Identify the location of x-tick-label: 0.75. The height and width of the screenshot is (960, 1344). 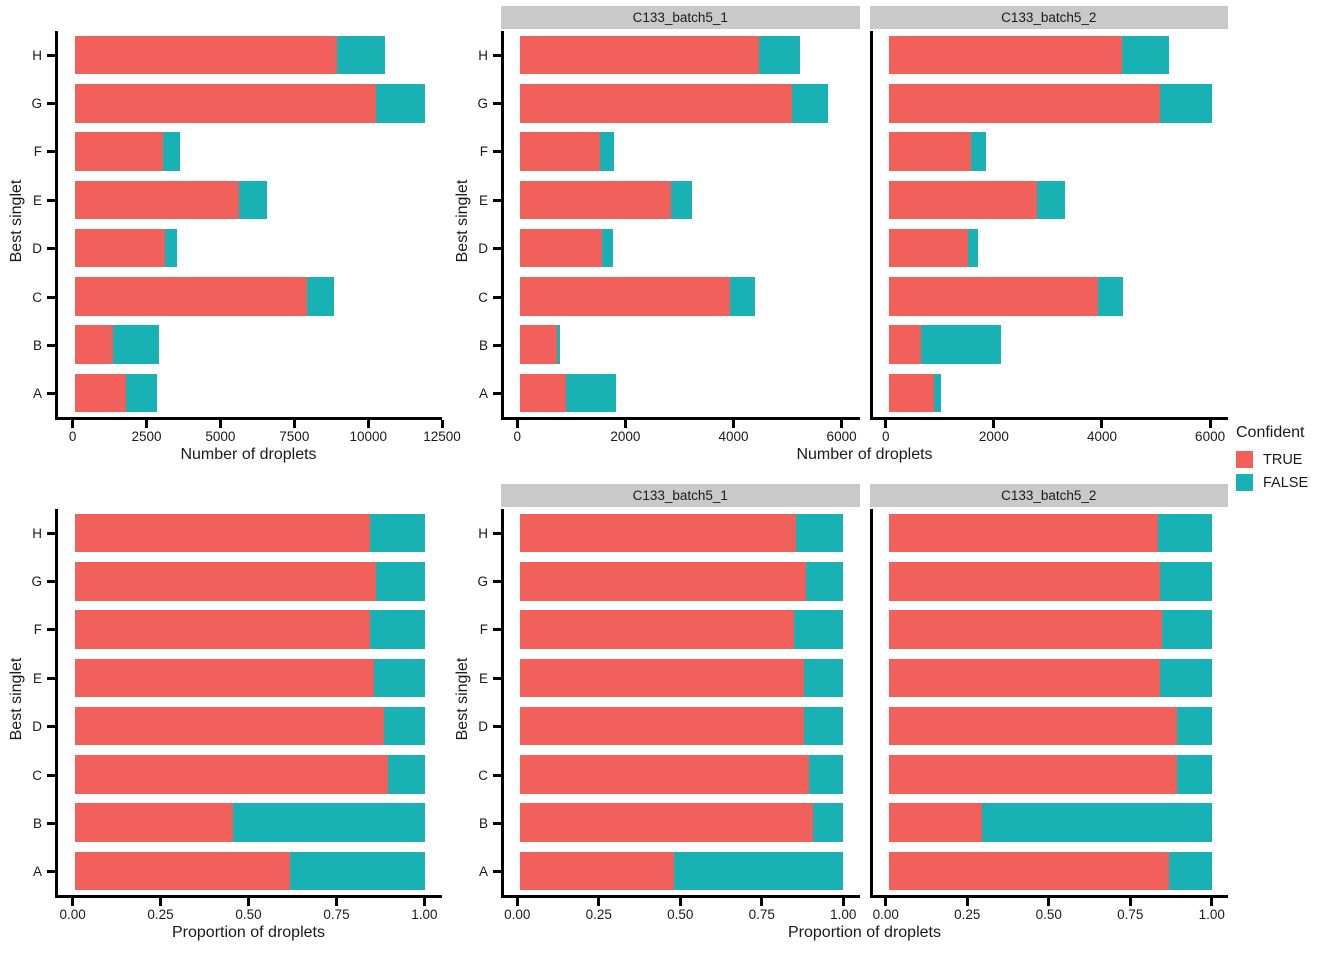
(761, 914).